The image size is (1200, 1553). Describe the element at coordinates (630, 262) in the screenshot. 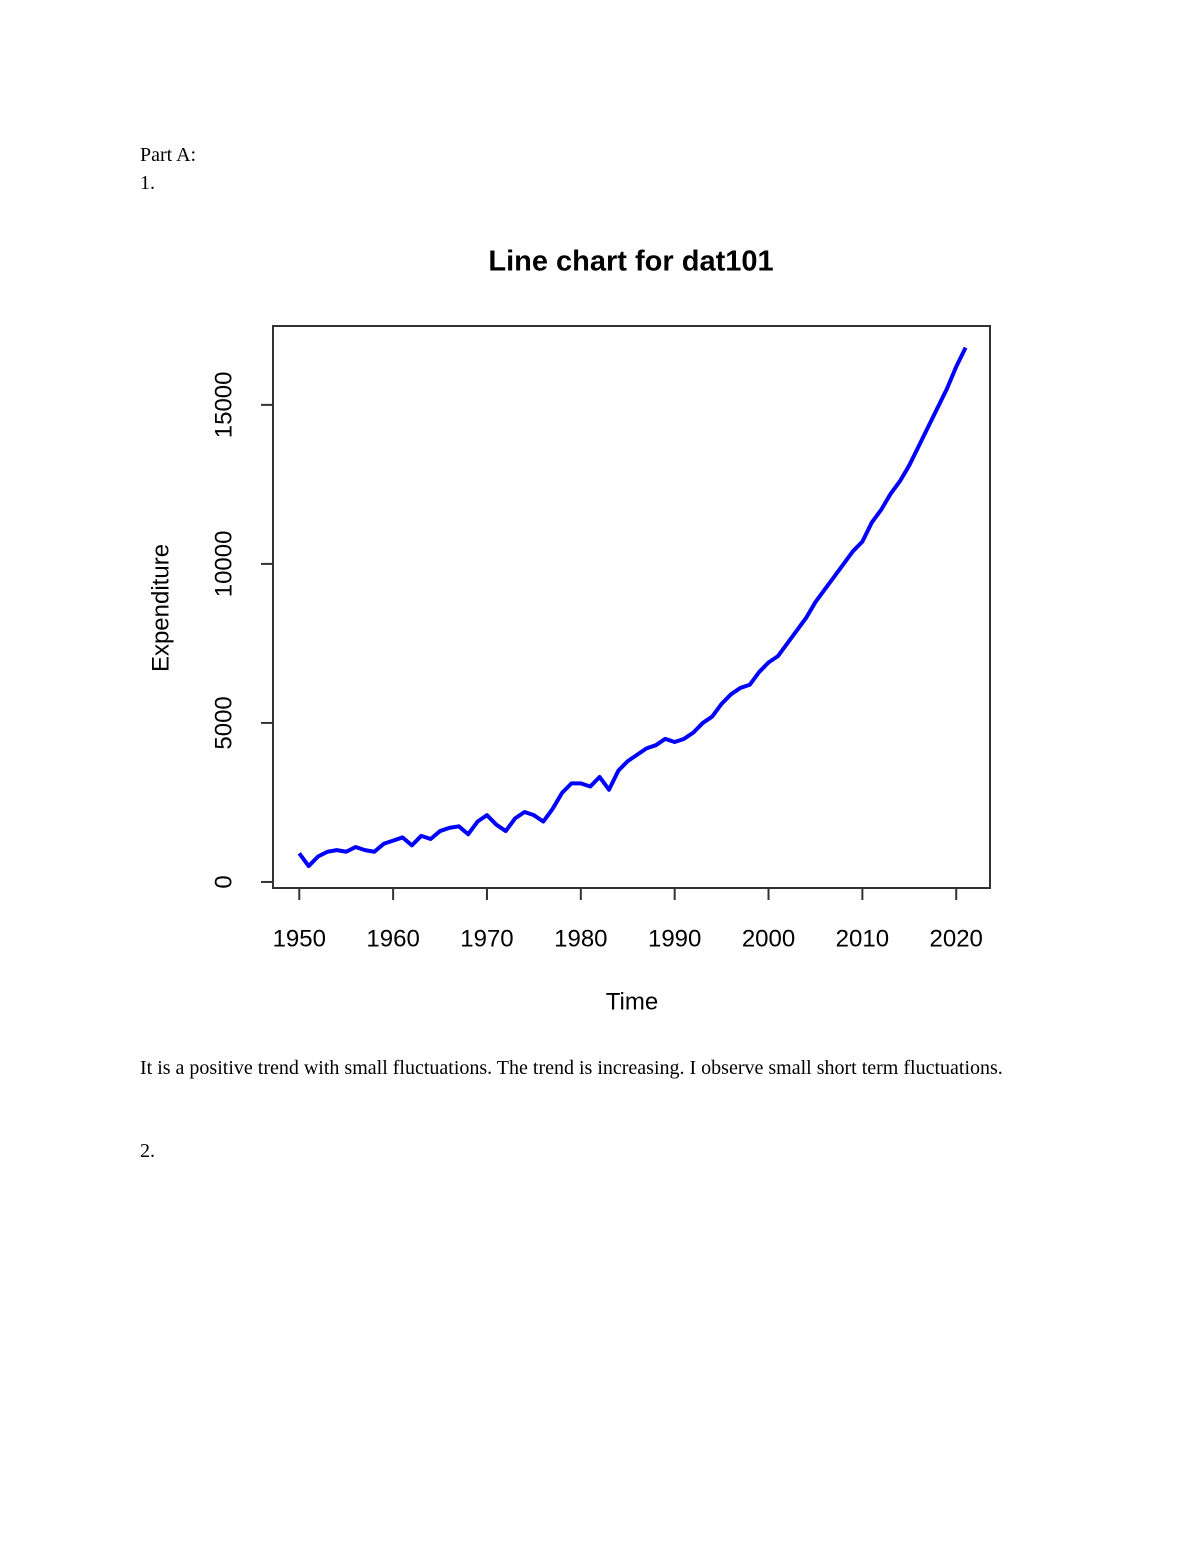

I see `chart-title: Line chart for dat101` at that location.